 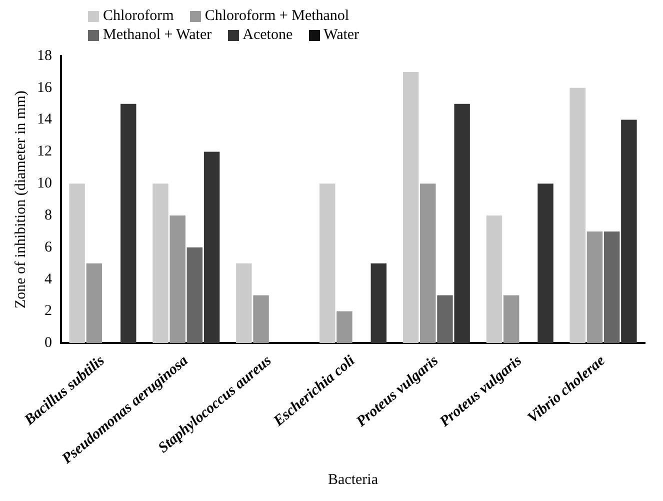 What do you see at coordinates (44, 56) in the screenshot?
I see `y-tick-label: 18` at bounding box center [44, 56].